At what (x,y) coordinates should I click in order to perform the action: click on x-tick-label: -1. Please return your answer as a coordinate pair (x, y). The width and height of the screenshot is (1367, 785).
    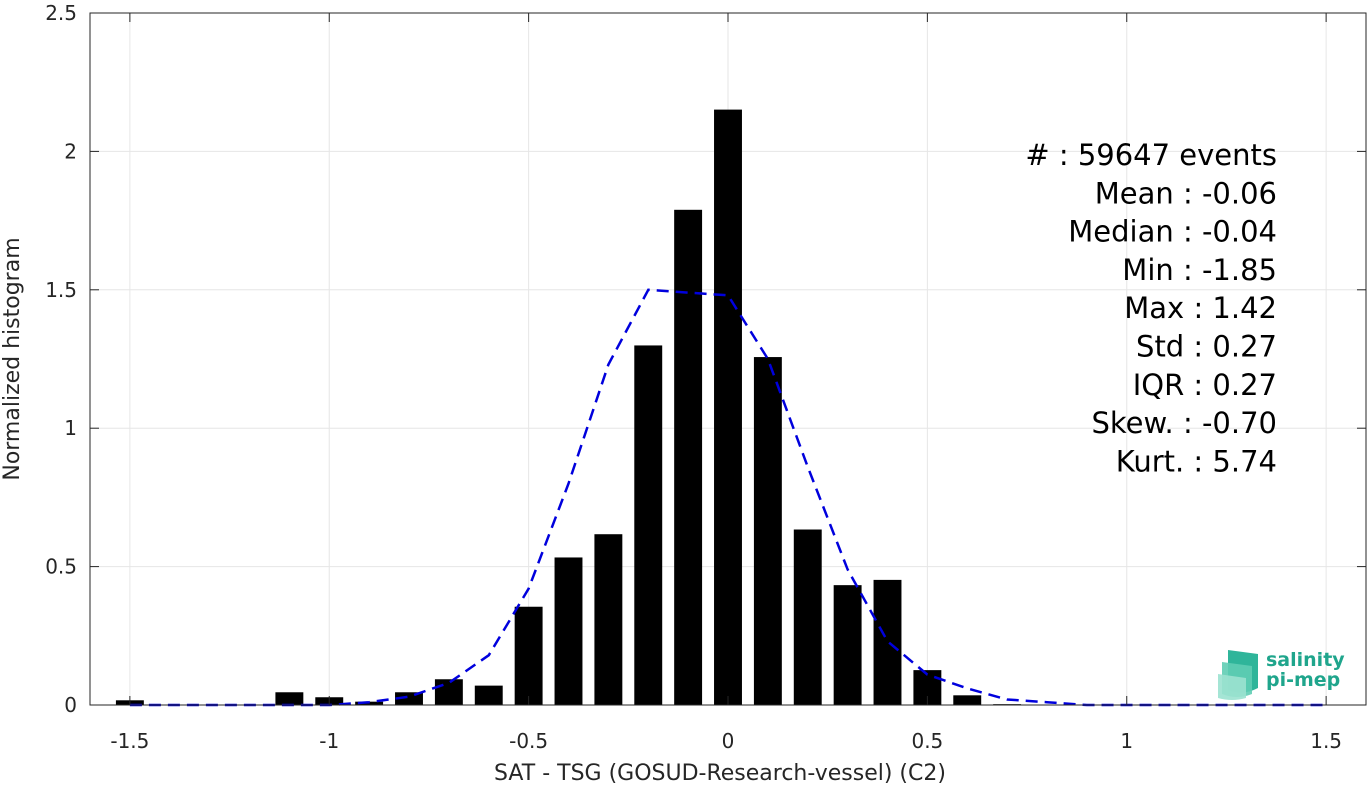
    Looking at the image, I should click on (329, 741).